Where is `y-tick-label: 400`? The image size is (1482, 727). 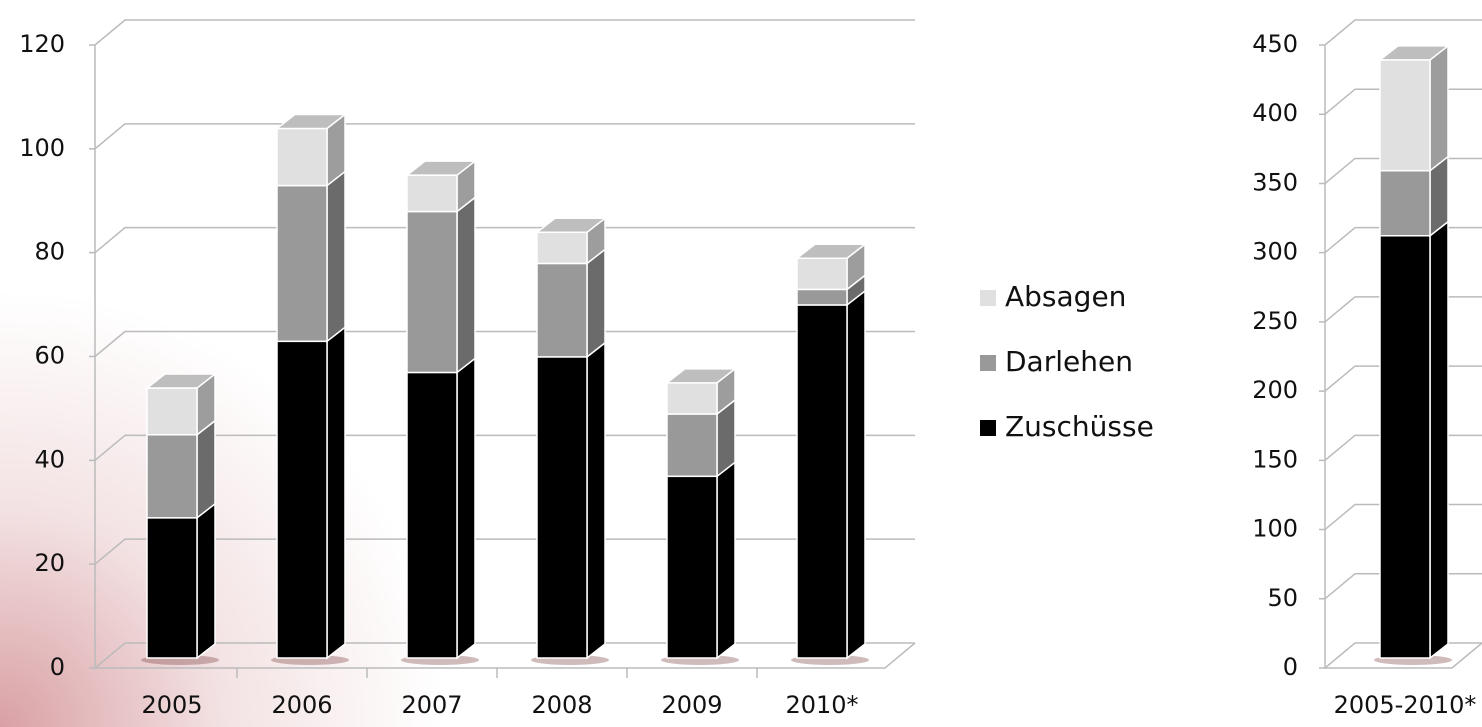
y-tick-label: 400 is located at coordinates (1275, 113).